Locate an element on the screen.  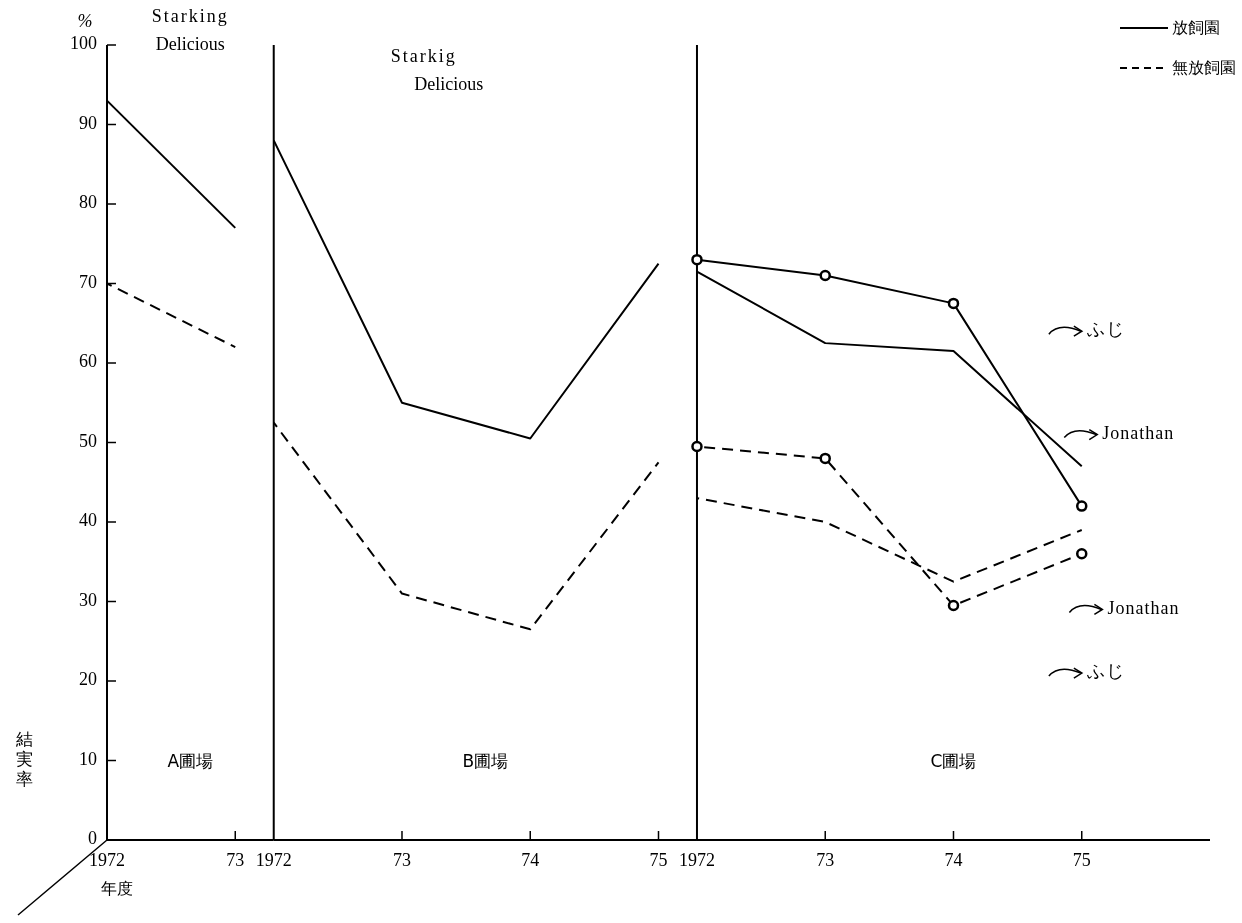
y-tick-label: 100 is located at coordinates (83, 43).